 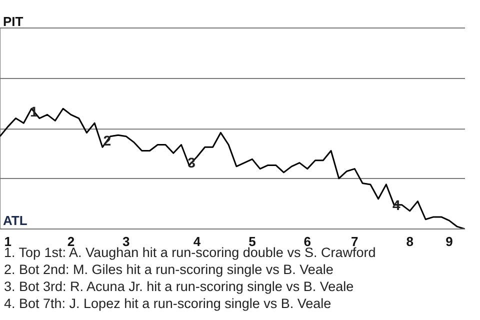 What do you see at coordinates (13, 21) in the screenshot?
I see `text: PIT` at bounding box center [13, 21].